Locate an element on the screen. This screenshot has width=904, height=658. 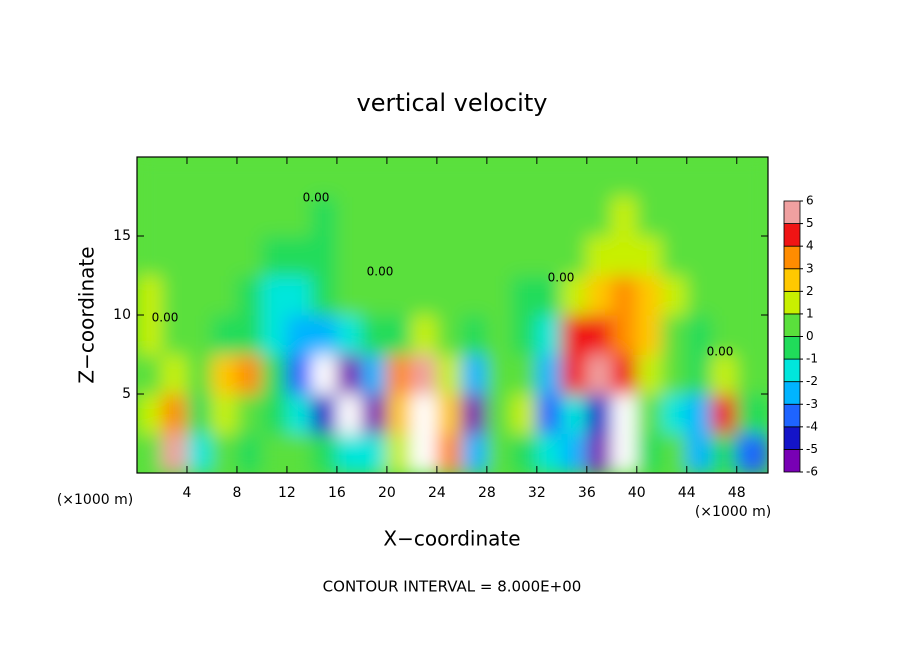
colorbar-label: -4 is located at coordinates (812, 426).